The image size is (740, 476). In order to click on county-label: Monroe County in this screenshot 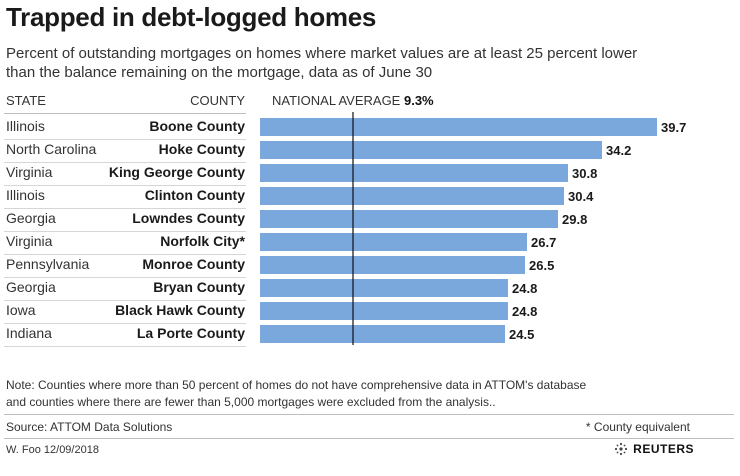, I will do `click(193, 264)`.